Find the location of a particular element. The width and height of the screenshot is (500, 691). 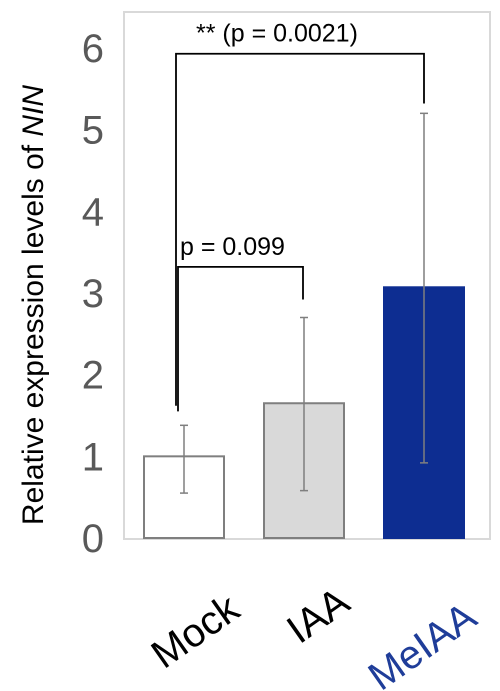

y-tick-label: 3 is located at coordinates (93, 294).